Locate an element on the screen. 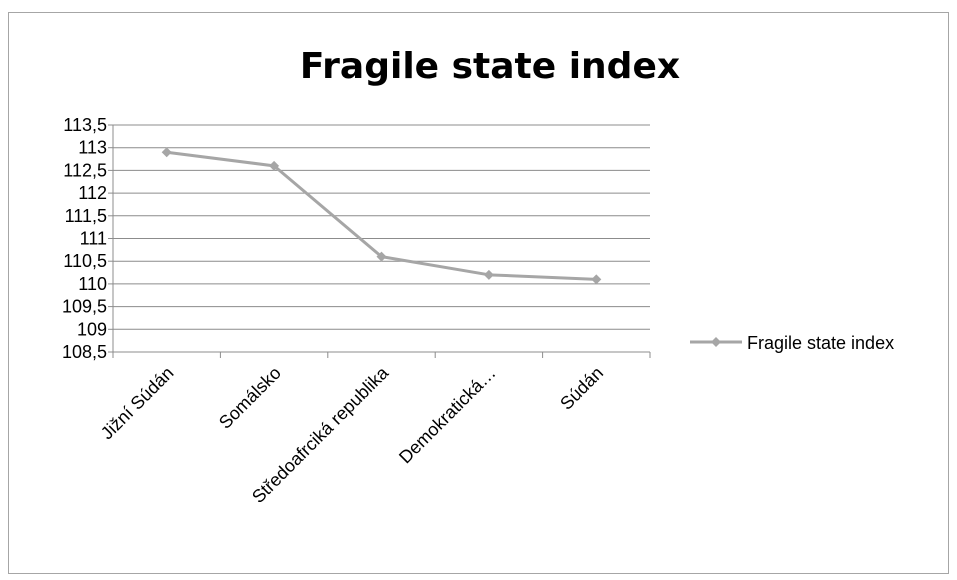  legend: Fragile state index is located at coordinates (792, 343).